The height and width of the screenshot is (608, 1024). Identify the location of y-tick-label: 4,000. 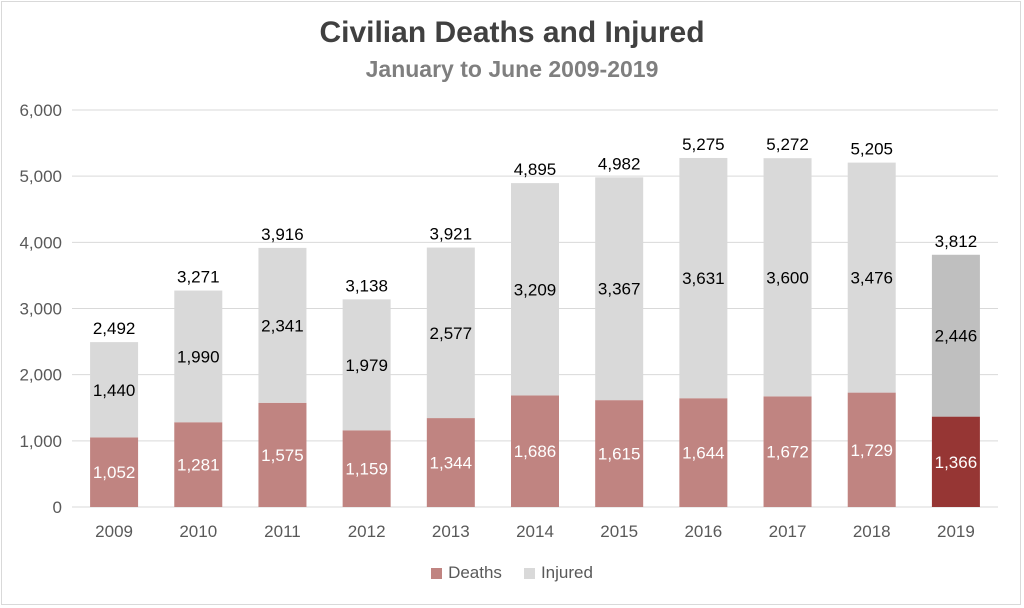
(40, 242).